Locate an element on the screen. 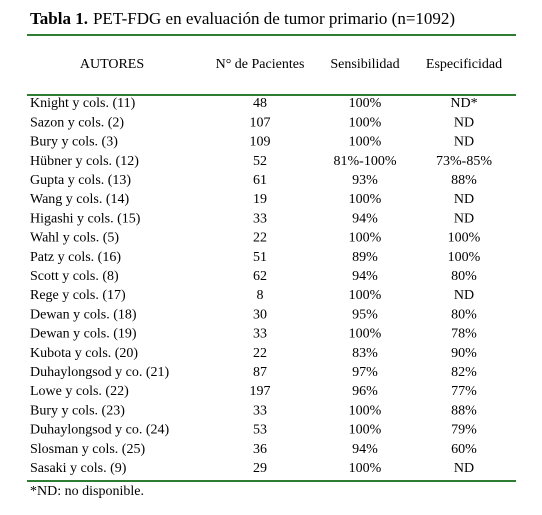 The height and width of the screenshot is (515, 542). value-cell: 19 is located at coordinates (260, 199).